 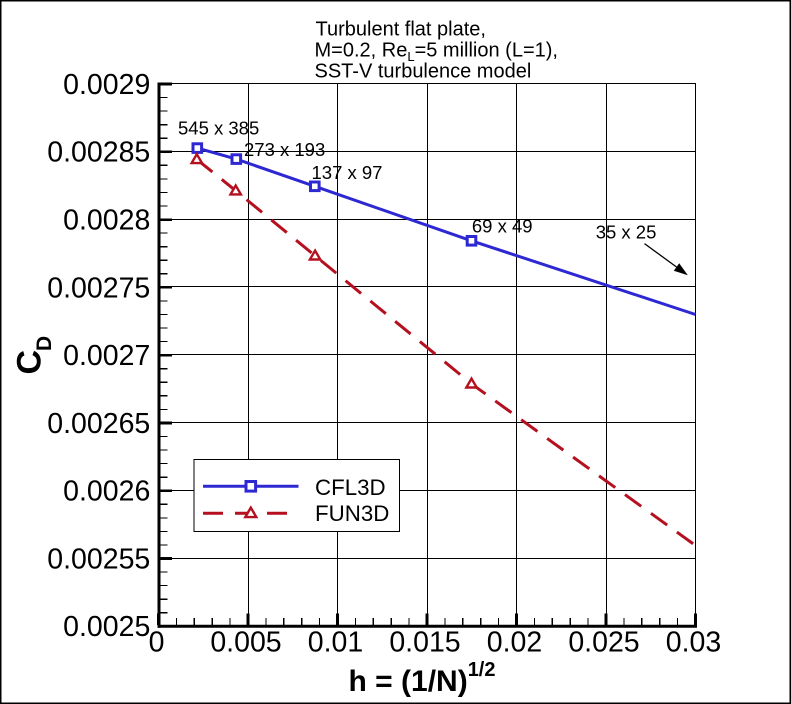 I want to click on svg-text: CFL3D, so click(x=350, y=487).